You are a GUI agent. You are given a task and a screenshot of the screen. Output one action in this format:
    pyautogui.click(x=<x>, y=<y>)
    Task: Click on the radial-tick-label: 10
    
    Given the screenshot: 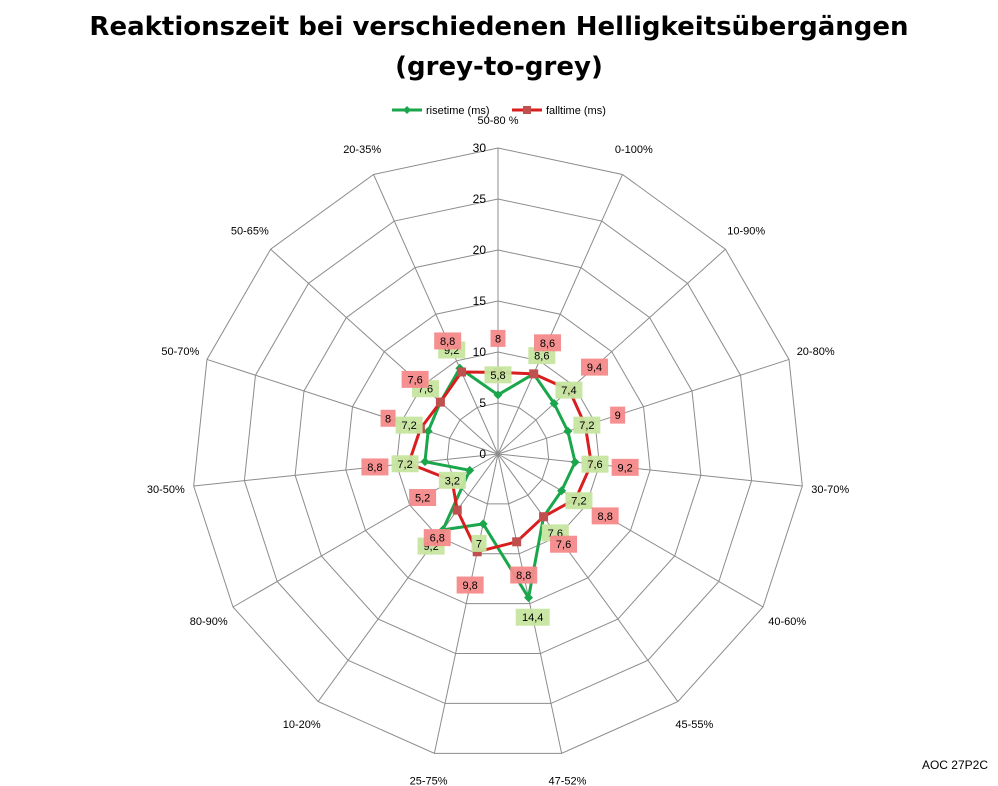 What is the action you would take?
    pyautogui.click(x=480, y=352)
    